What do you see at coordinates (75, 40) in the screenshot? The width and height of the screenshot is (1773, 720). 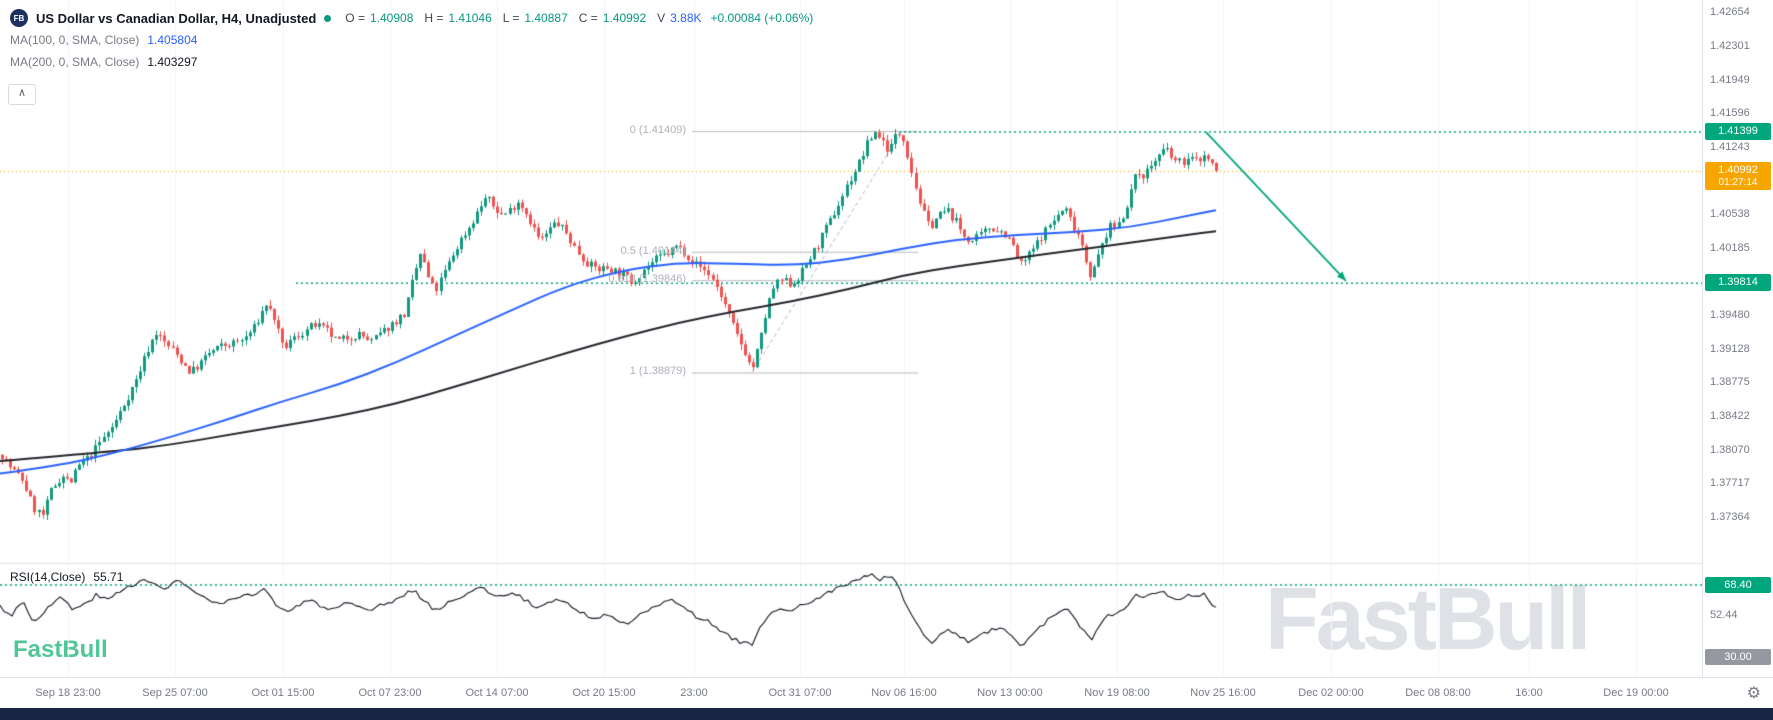 I see `ma100-label: MA(100, 0, SMA, Close)` at bounding box center [75, 40].